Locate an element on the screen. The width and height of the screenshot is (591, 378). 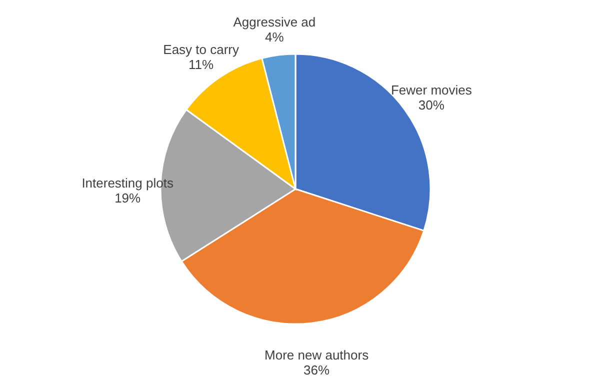
slice-label: Easy to carry is located at coordinates (201, 50).